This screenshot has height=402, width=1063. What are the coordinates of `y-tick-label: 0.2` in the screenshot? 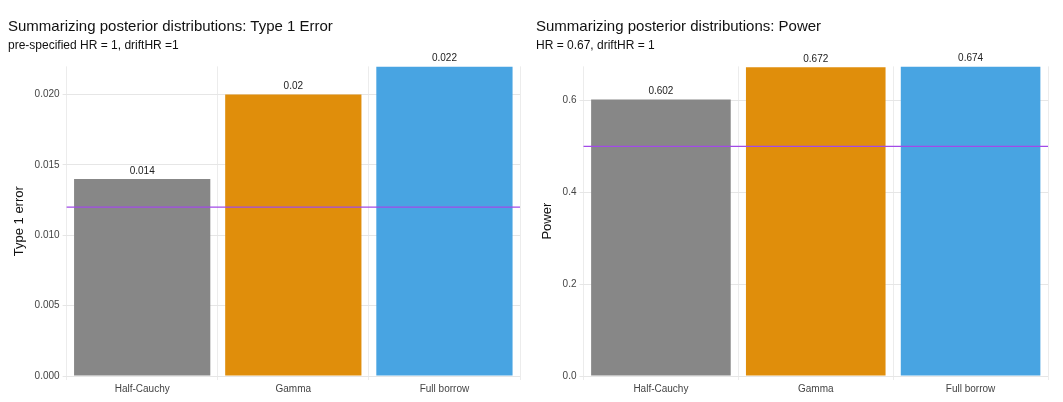 It's located at (569, 283).